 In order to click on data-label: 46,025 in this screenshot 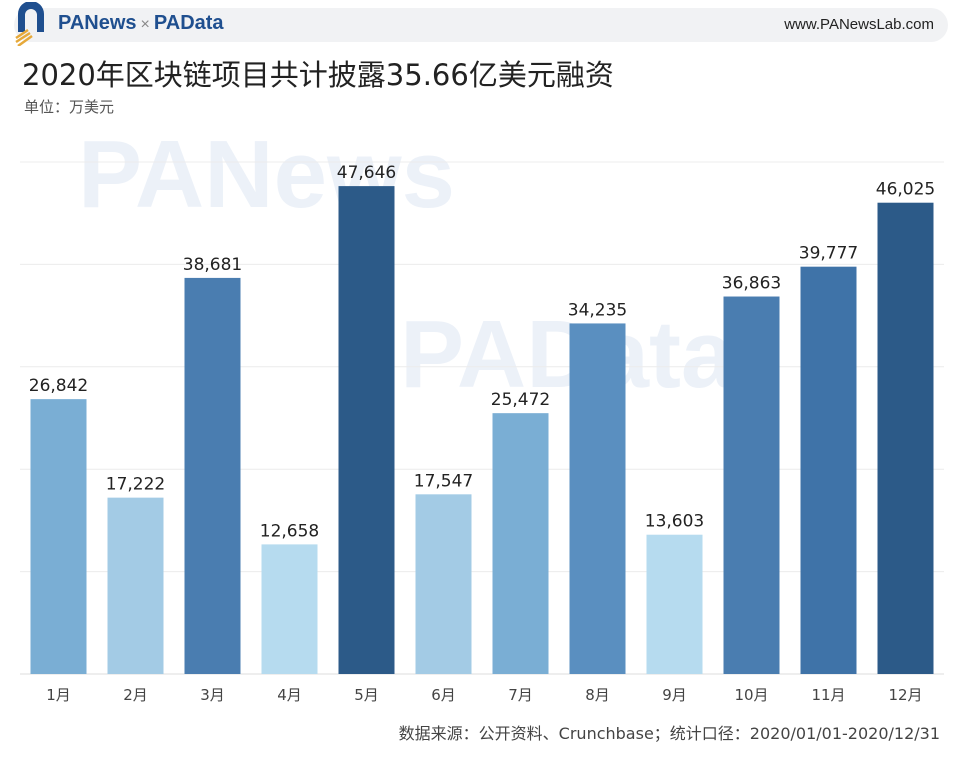, I will do `click(905, 190)`.